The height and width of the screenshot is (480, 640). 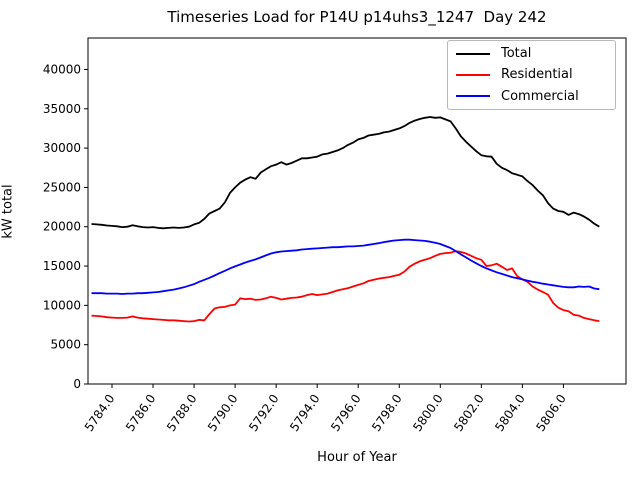 I want to click on legend-item-commercial: Commercial, so click(x=531, y=96).